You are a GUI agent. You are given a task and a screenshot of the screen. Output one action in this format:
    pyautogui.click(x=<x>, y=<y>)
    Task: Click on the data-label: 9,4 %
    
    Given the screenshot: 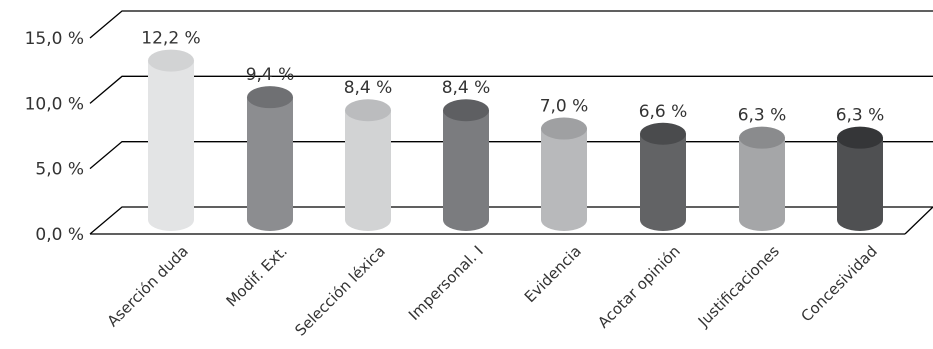 What is the action you would take?
    pyautogui.click(x=270, y=75)
    